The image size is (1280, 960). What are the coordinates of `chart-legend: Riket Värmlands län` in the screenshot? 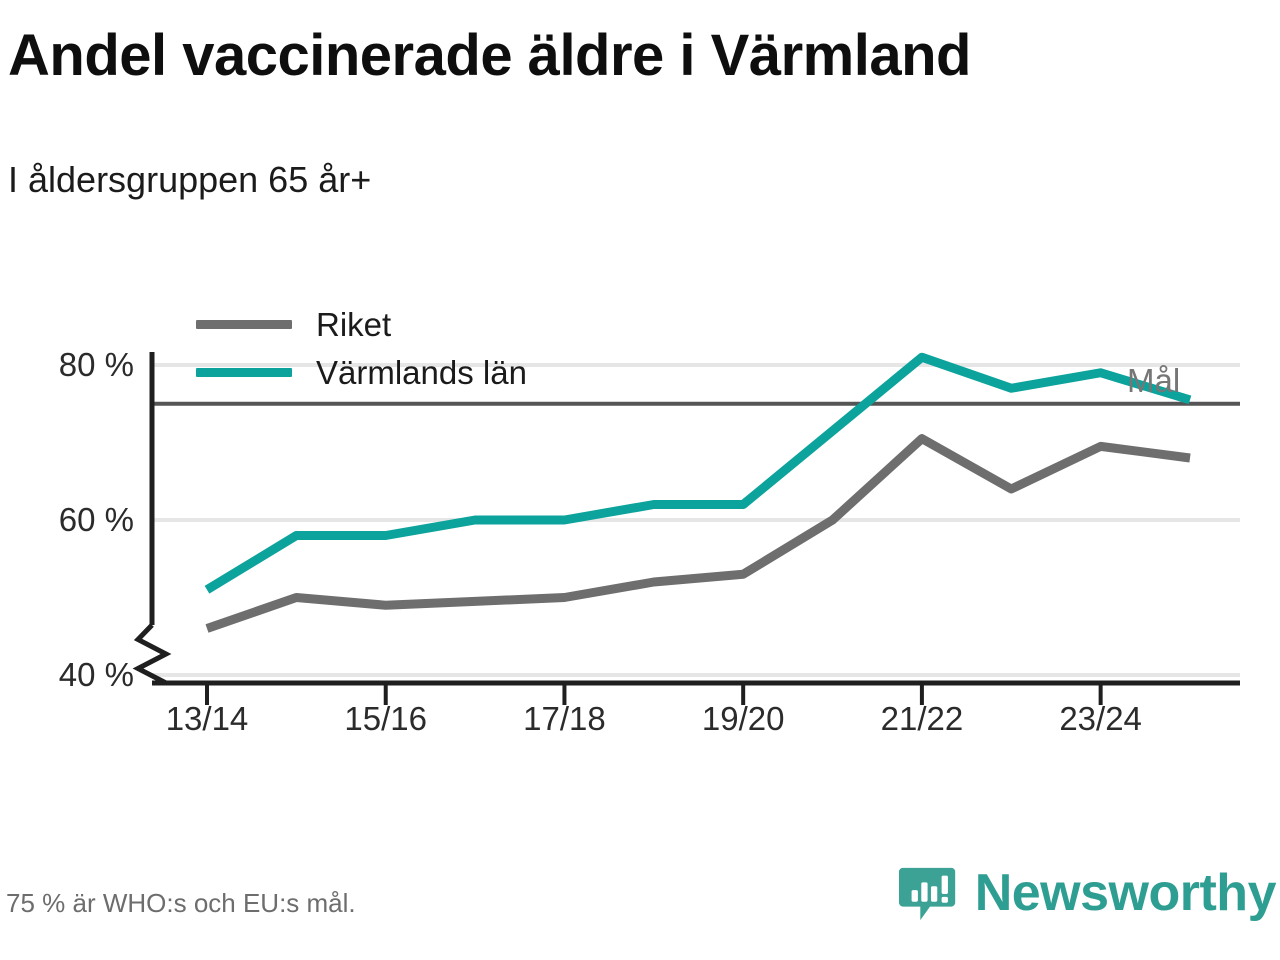 It's located at (361, 348).